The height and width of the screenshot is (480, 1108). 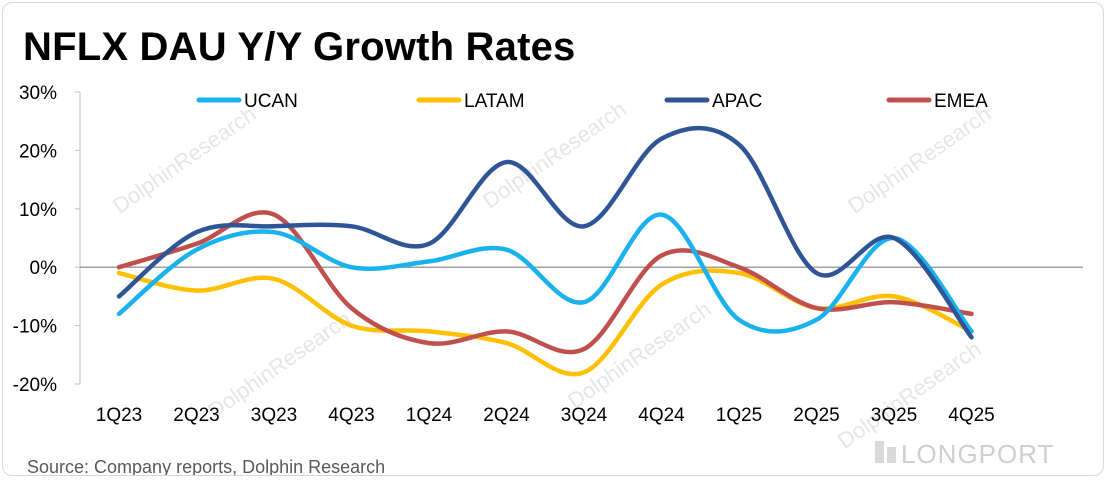 What do you see at coordinates (429, 415) in the screenshot?
I see `x-tick-label: 1Q24` at bounding box center [429, 415].